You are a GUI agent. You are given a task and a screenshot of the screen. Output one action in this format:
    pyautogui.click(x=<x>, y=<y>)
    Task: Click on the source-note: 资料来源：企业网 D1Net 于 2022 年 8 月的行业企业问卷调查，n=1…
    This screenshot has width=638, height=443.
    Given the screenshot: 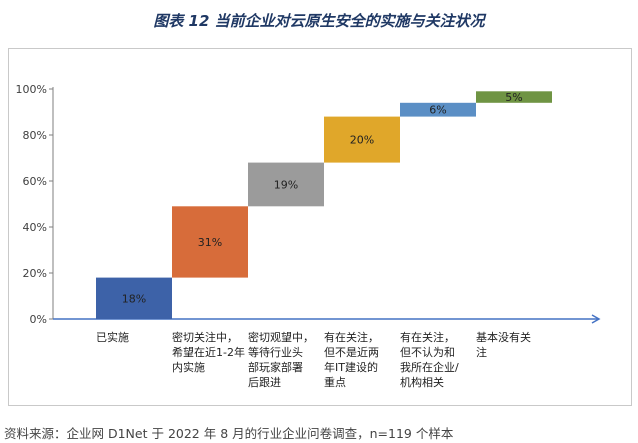 What is the action you would take?
    pyautogui.click(x=229, y=433)
    